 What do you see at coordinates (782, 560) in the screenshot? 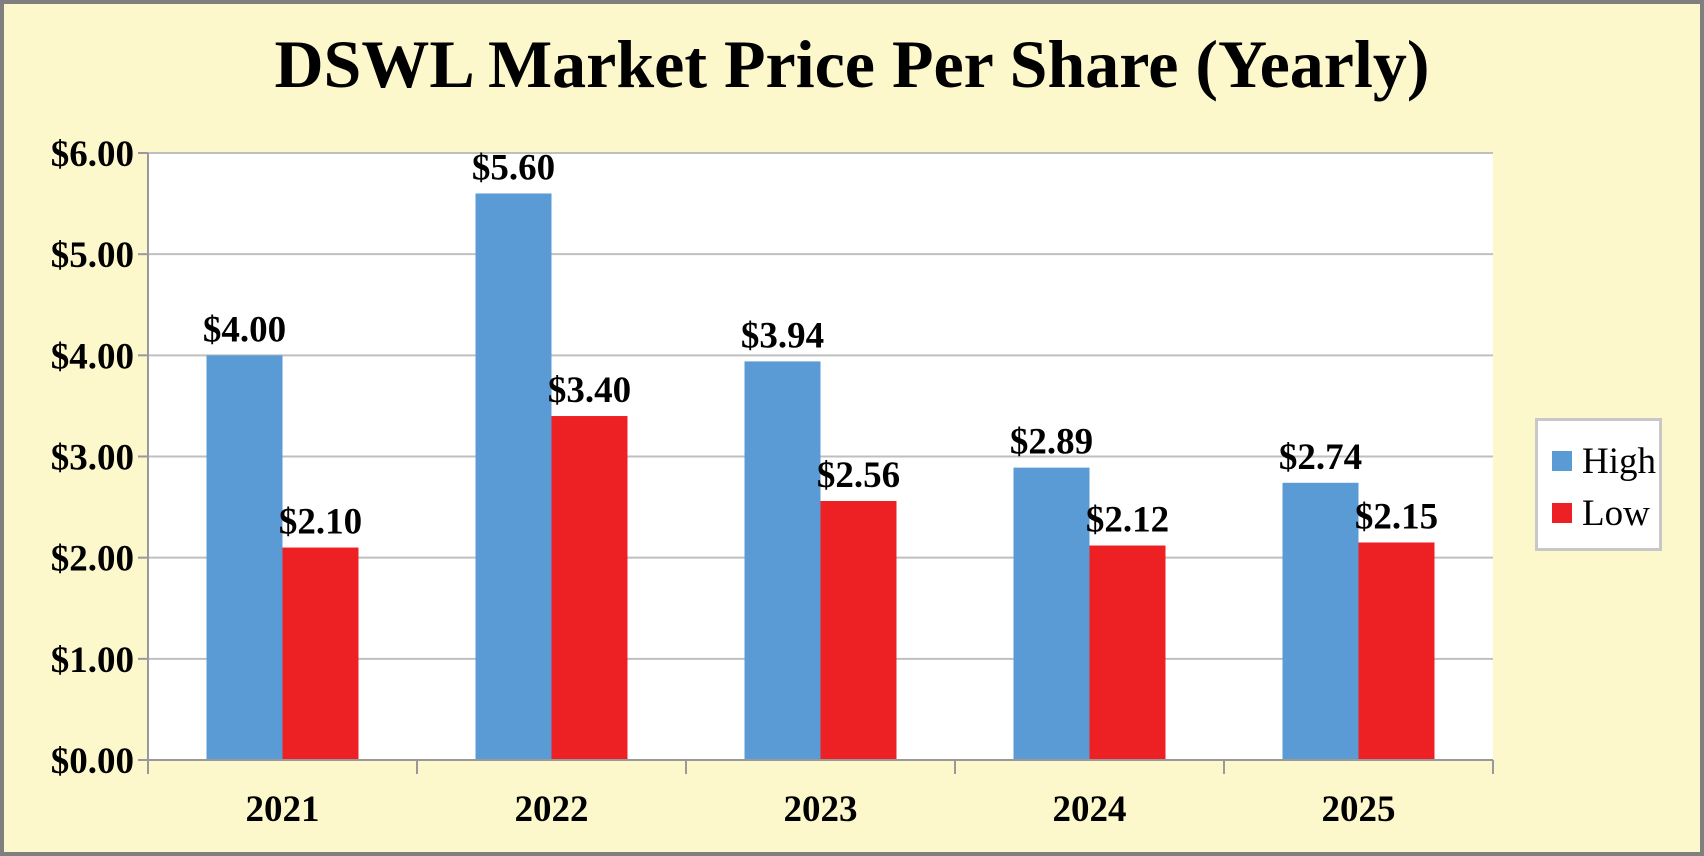
I see `bar-high-2023` at bounding box center [782, 560].